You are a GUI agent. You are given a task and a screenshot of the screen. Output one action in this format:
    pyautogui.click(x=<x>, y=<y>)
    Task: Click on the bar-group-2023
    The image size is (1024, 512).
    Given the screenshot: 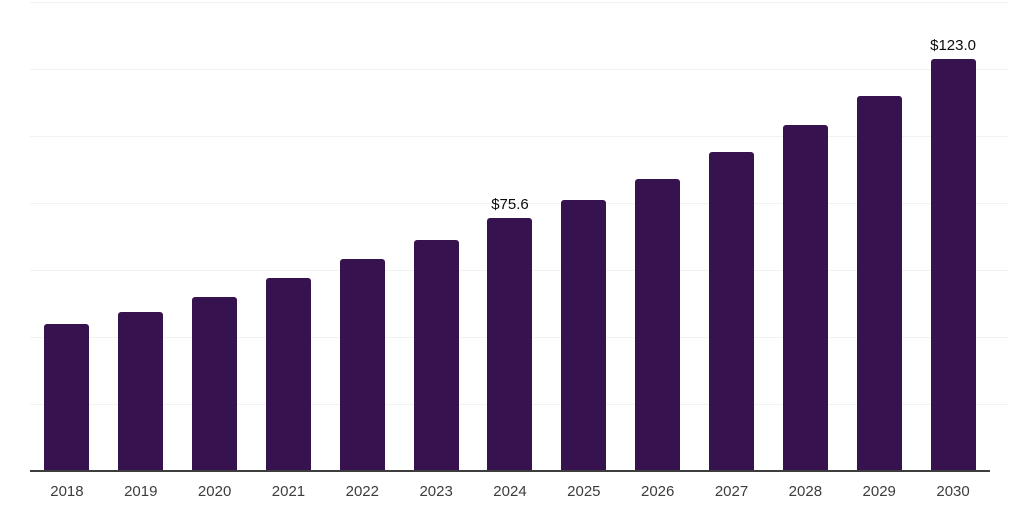 What is the action you would take?
    pyautogui.click(x=436, y=235)
    